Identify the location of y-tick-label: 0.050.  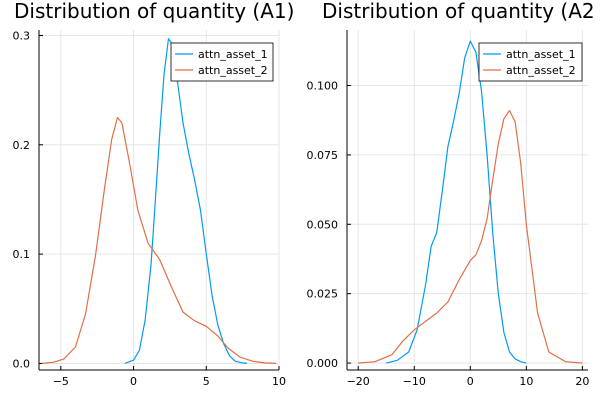
(323, 224).